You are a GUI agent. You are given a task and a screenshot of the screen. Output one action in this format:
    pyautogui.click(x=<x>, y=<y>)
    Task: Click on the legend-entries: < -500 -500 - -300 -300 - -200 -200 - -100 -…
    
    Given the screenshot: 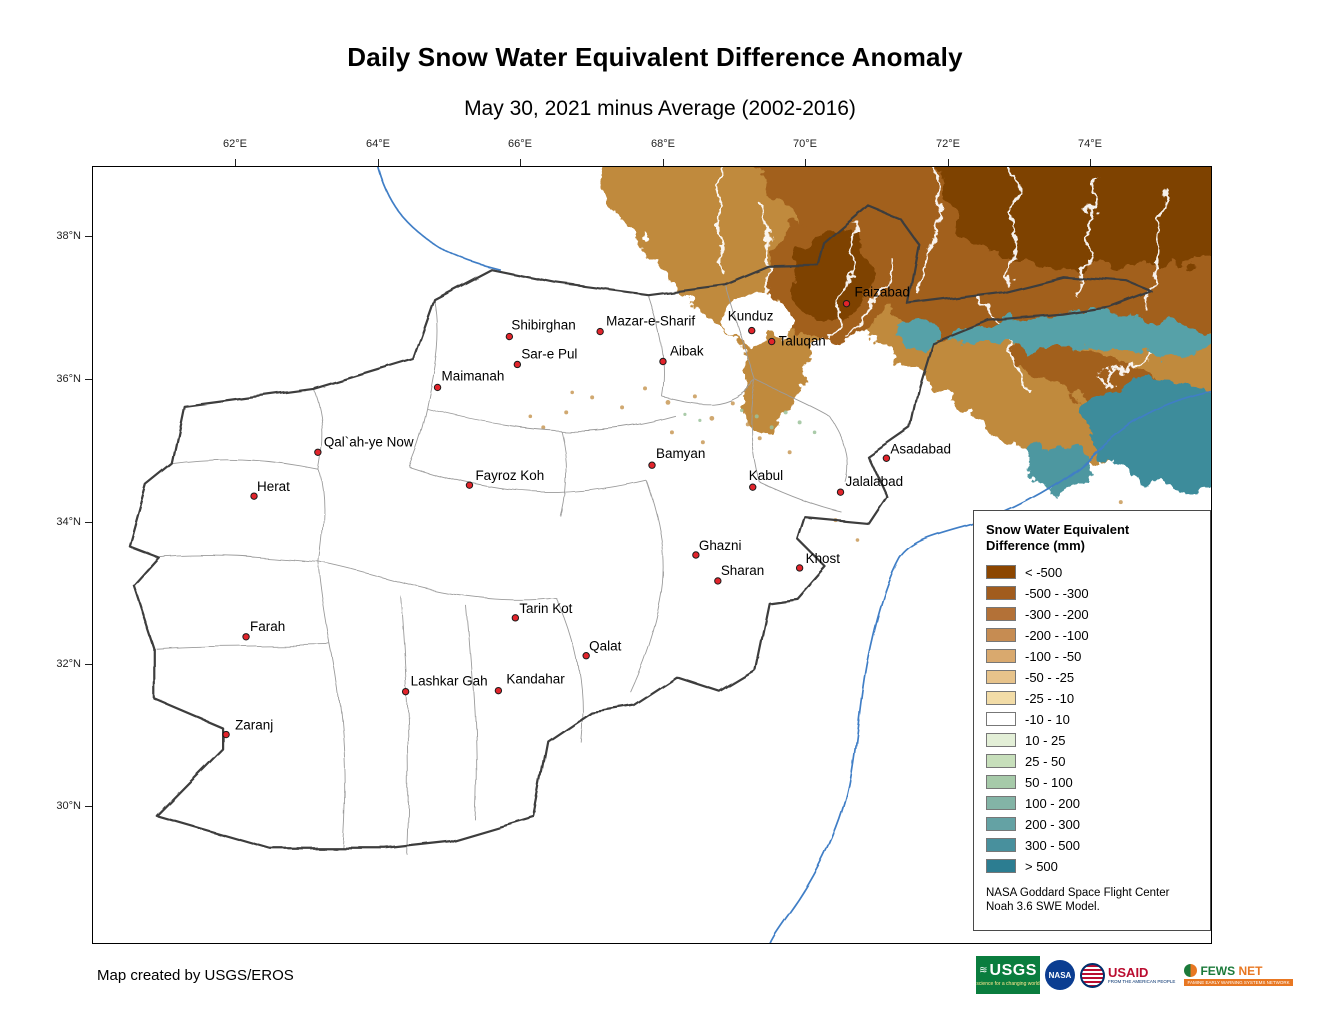 What is the action you would take?
    pyautogui.click(x=1094, y=719)
    